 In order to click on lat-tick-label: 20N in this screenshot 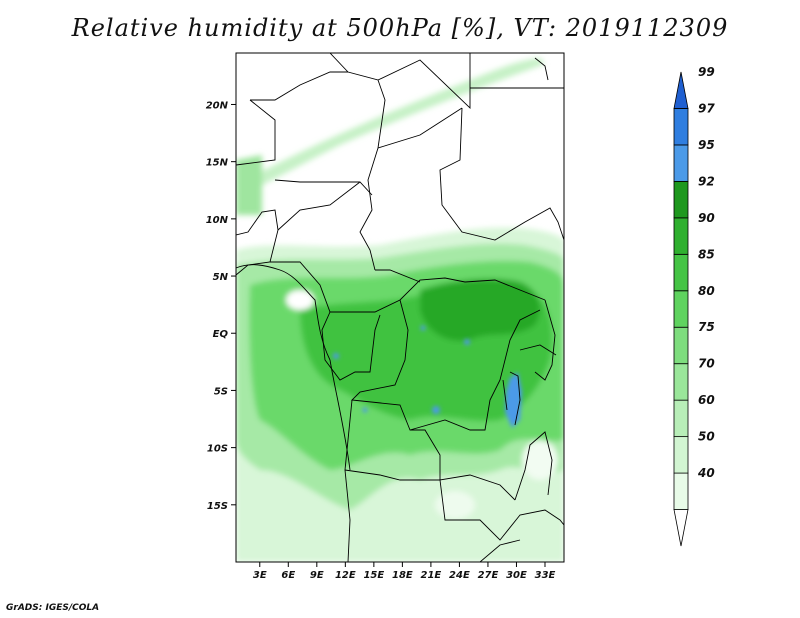, I will do `click(217, 105)`.